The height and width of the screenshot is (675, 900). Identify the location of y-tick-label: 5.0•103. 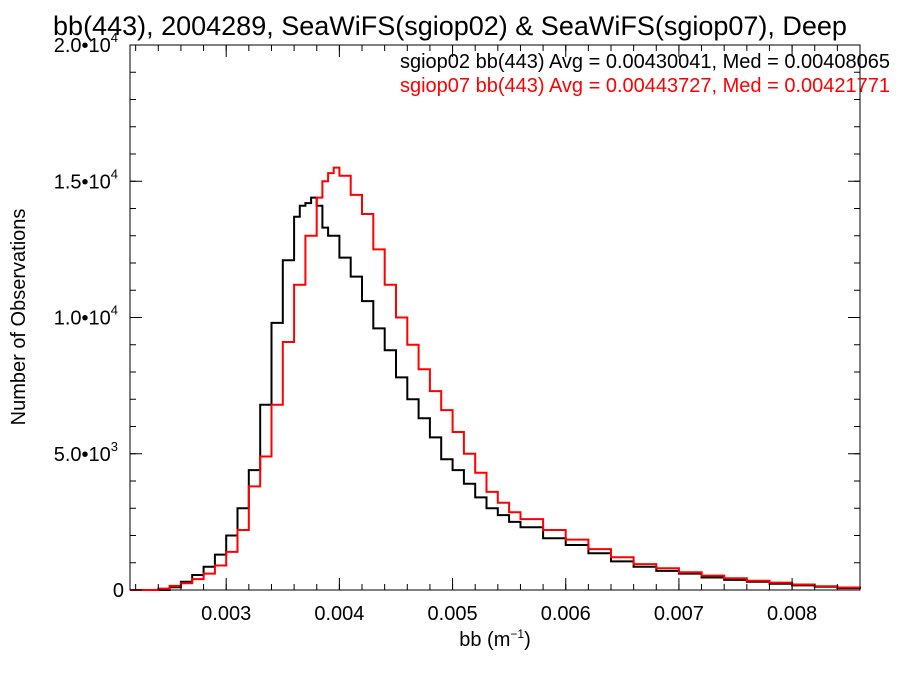
(86, 452).